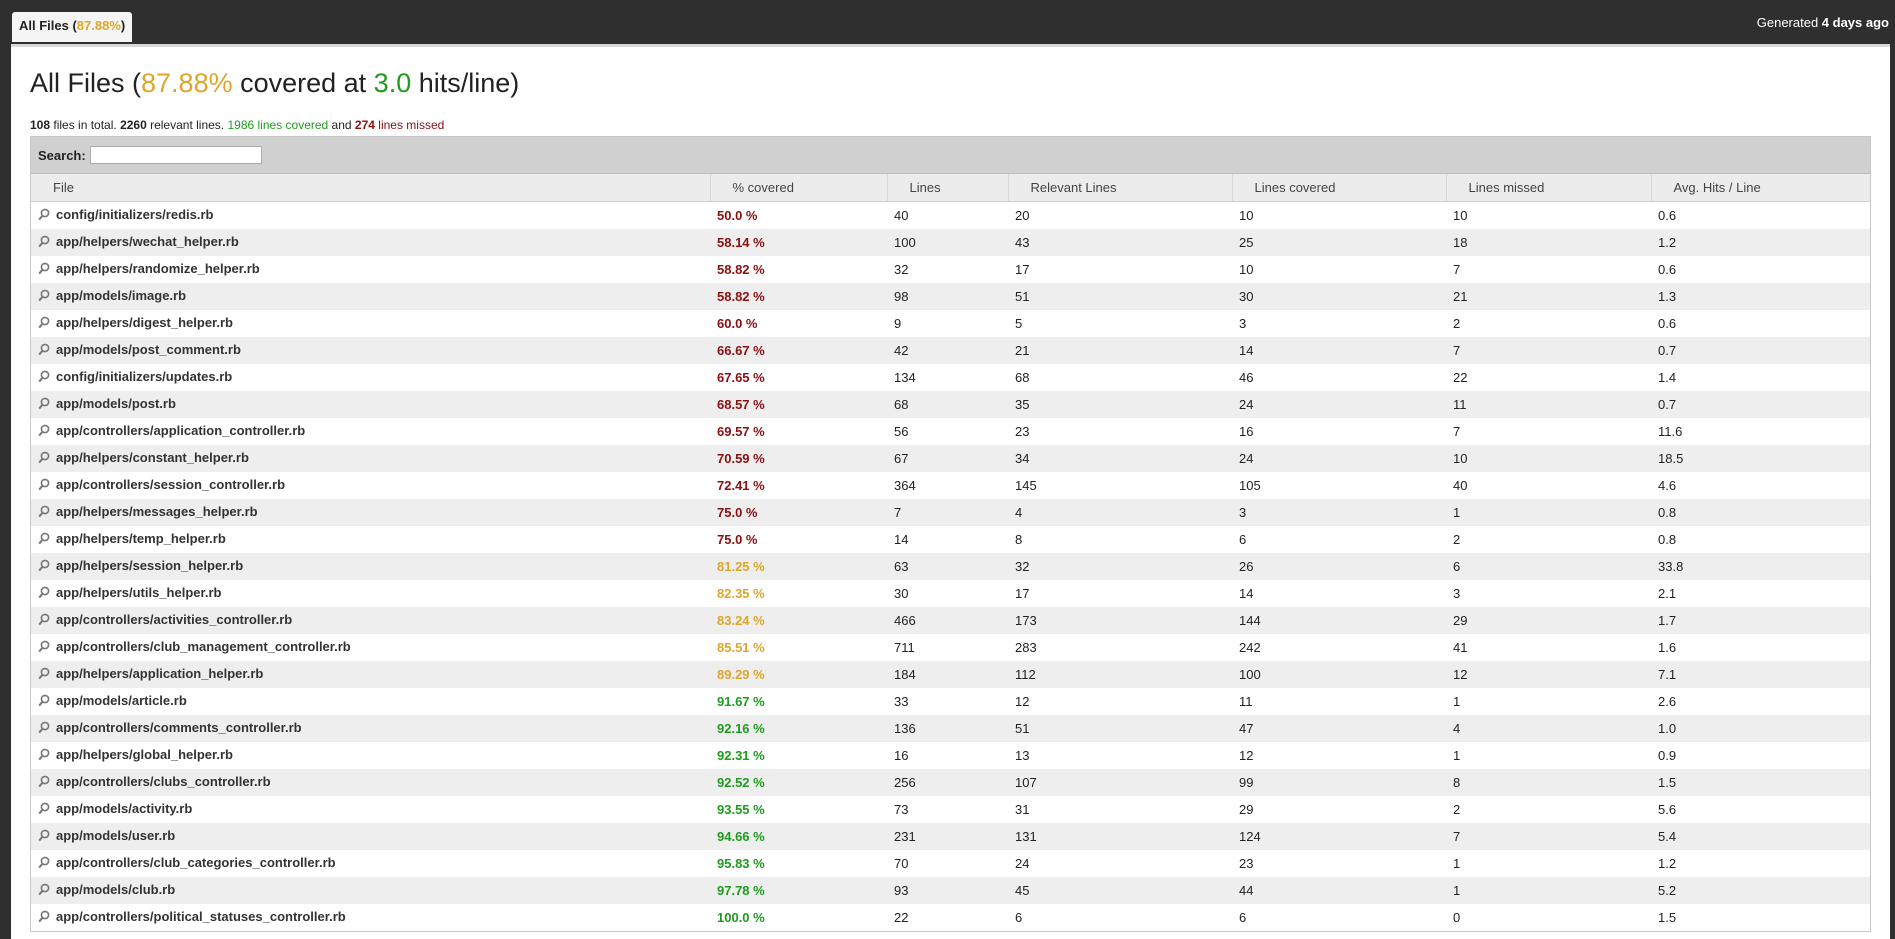 This screenshot has height=939, width=1895. Describe the element at coordinates (370, 512) in the screenshot. I see `cell-file-name: app/helpers/messages_helper.rb` at that location.